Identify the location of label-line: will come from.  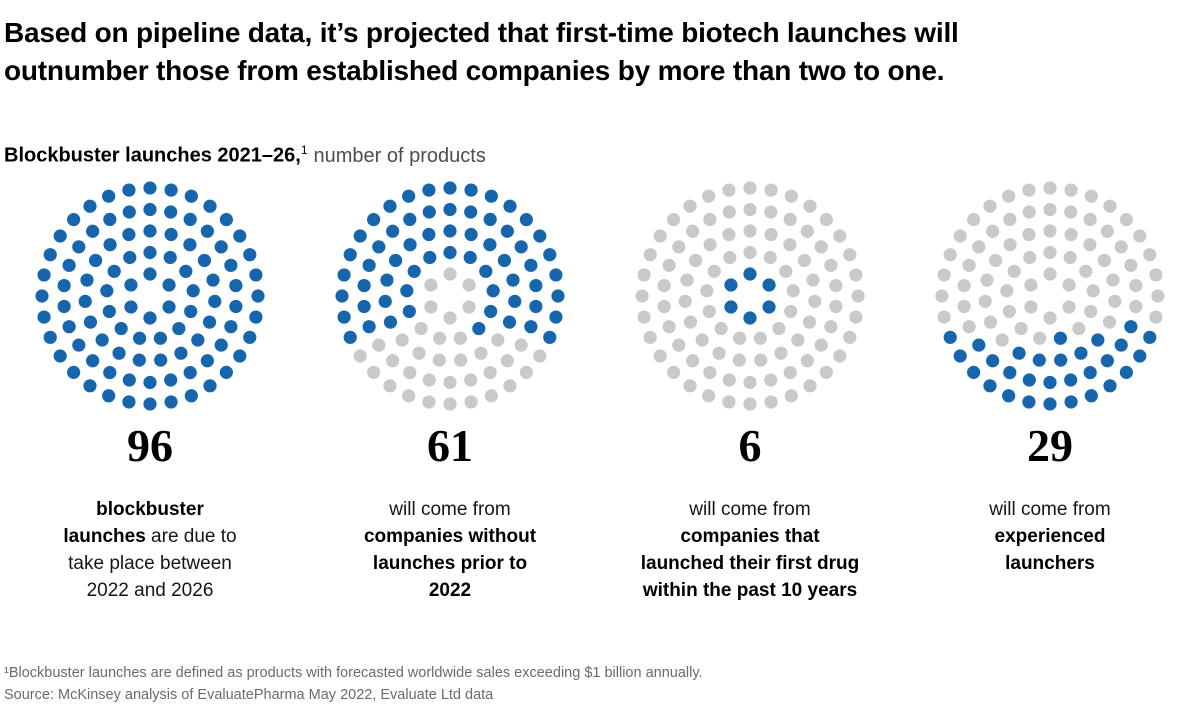
(1049, 509).